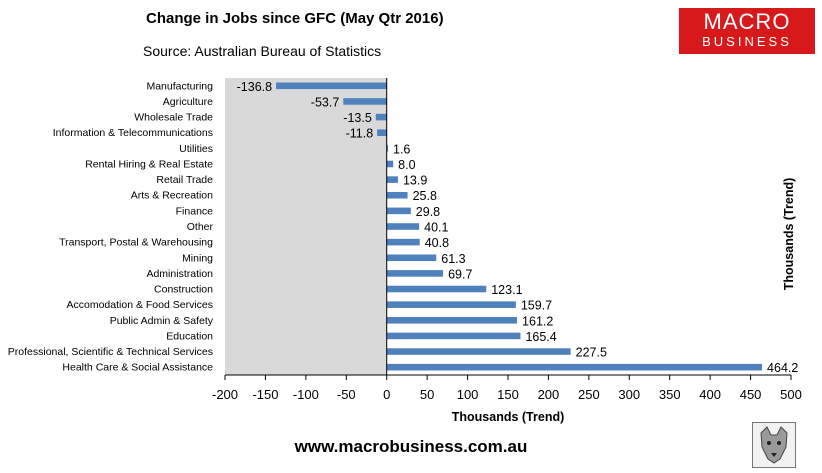 The height and width of the screenshot is (473, 822). I want to click on data-label: -136.8, so click(254, 87).